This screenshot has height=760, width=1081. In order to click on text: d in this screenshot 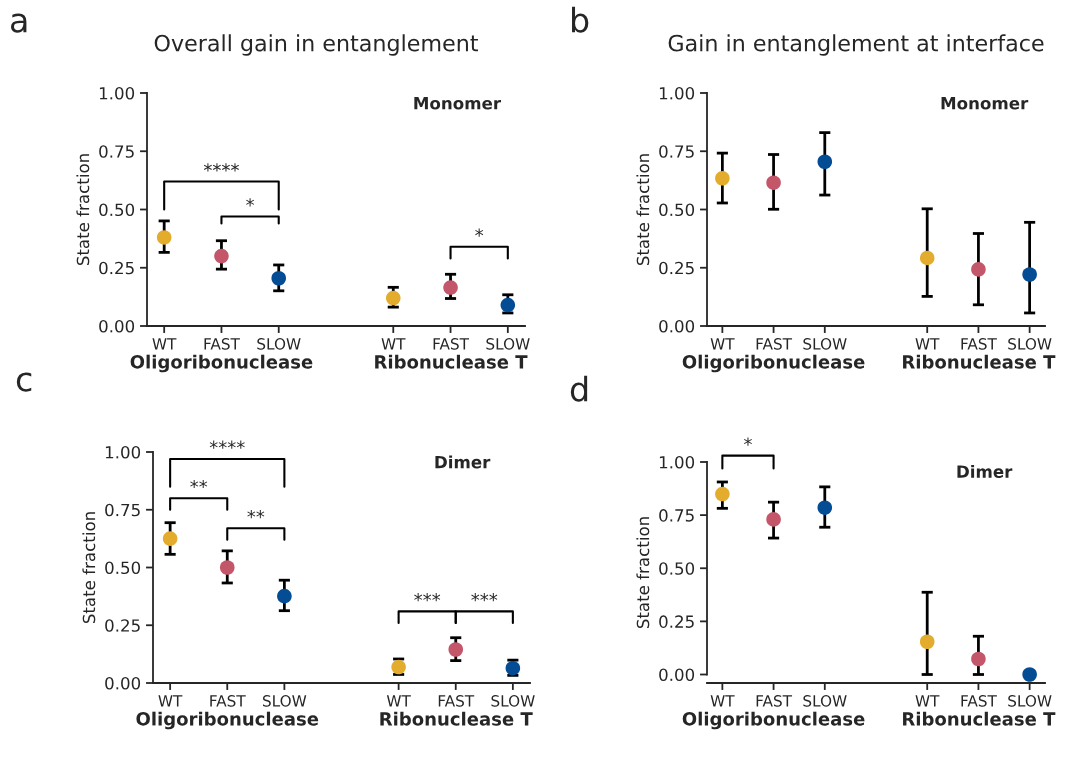, I will do `click(579, 388)`.